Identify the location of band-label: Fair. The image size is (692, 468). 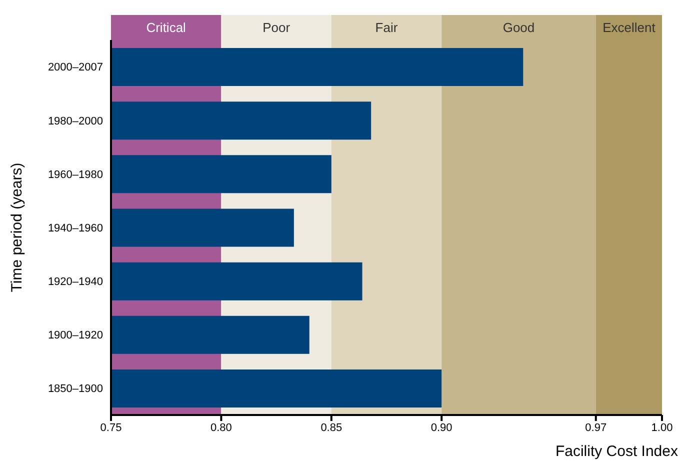
(386, 27).